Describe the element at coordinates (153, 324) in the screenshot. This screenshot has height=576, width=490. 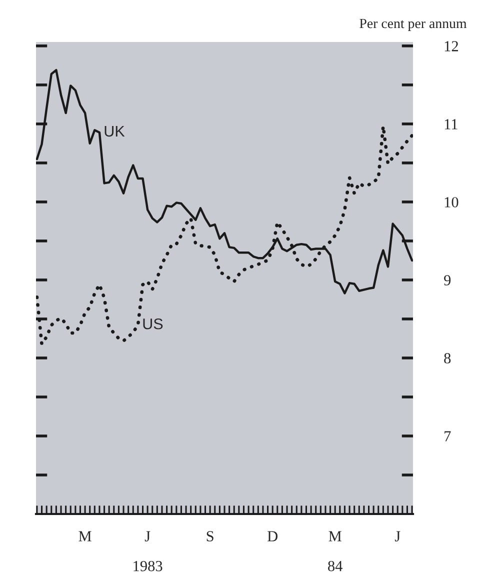
I see `series-label: US` at that location.